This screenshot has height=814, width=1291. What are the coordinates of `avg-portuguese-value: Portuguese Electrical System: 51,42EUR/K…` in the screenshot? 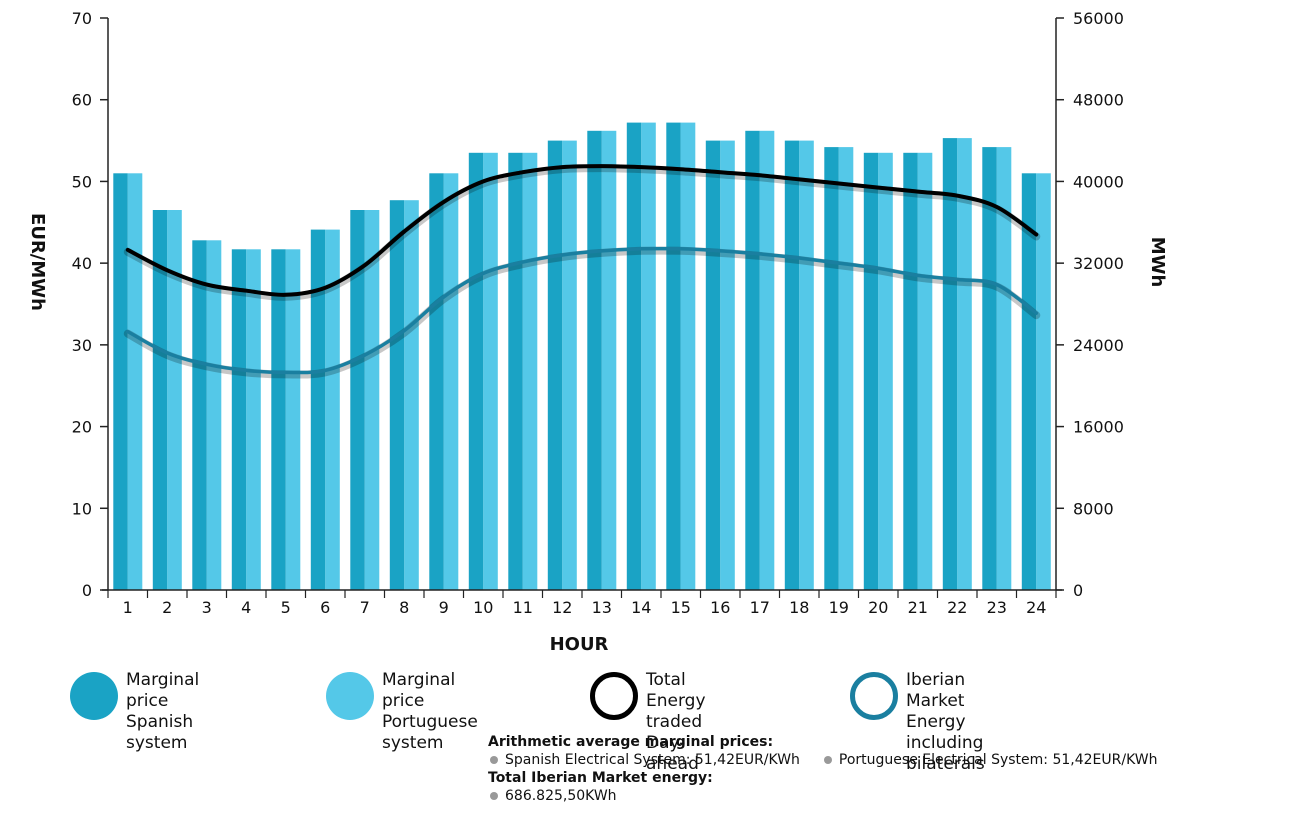 It's located at (998, 760).